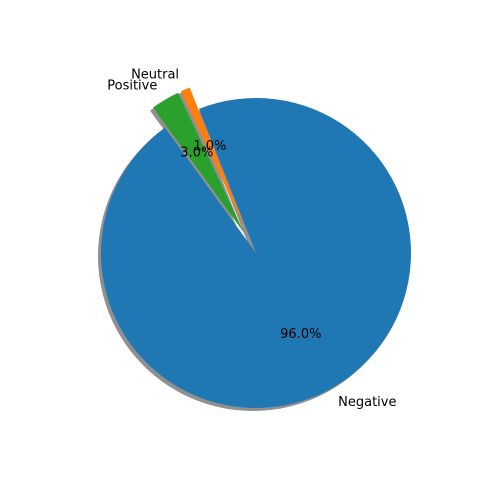 Image resolution: width=500 pixels, height=500 pixels. What do you see at coordinates (300, 334) in the screenshot?
I see `percent-label-negative: 96.0%` at bounding box center [300, 334].